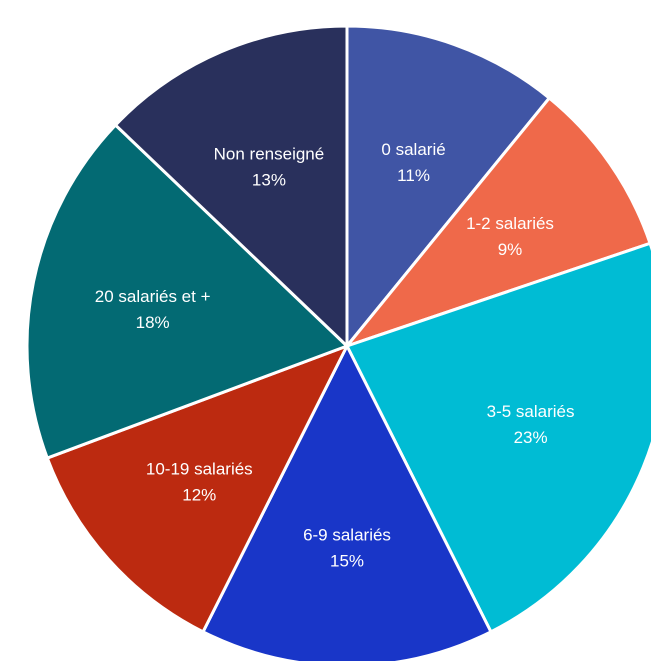 The height and width of the screenshot is (661, 651). Describe the element at coordinates (531, 437) in the screenshot. I see `slice-percent-label: 23%` at that location.